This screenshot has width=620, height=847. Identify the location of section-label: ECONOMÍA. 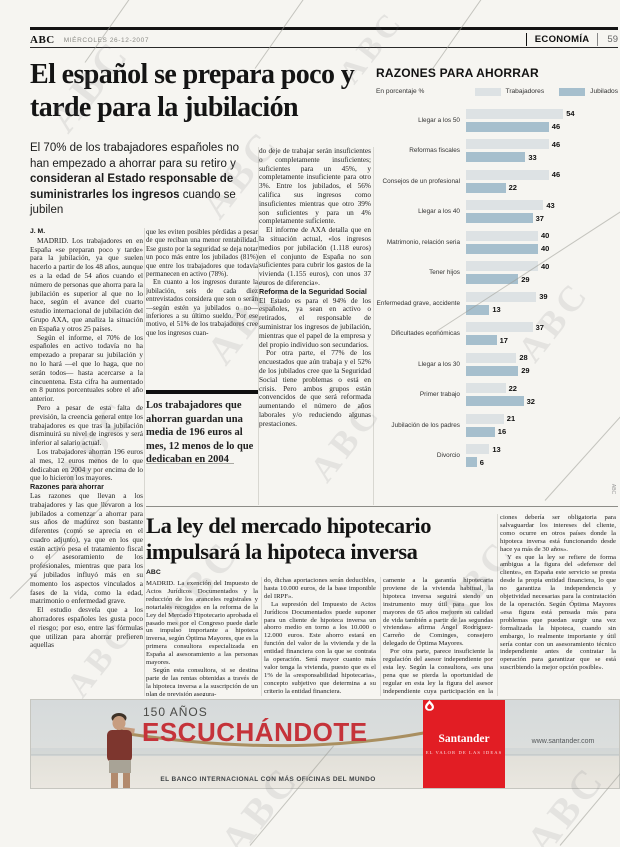
(562, 39).